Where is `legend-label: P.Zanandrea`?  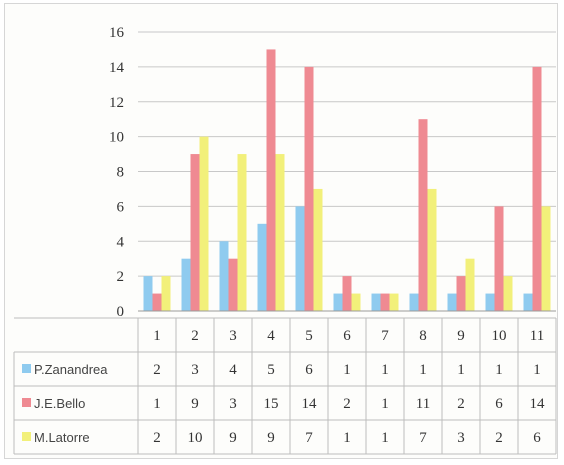
legend-label: P.Zanandrea is located at coordinates (71, 369).